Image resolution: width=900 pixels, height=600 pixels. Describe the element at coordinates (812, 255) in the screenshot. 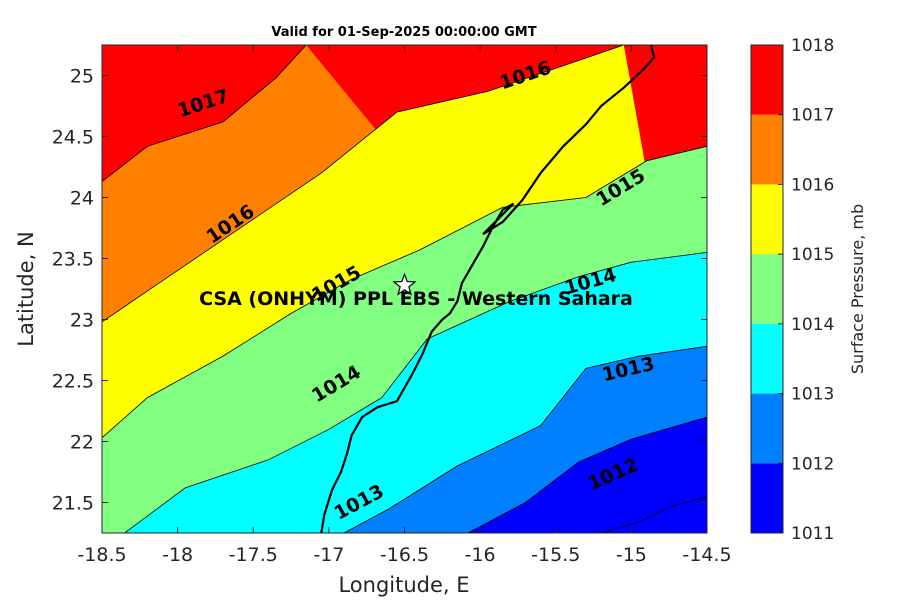

I see `colorbar-tick-label: 1015` at that location.